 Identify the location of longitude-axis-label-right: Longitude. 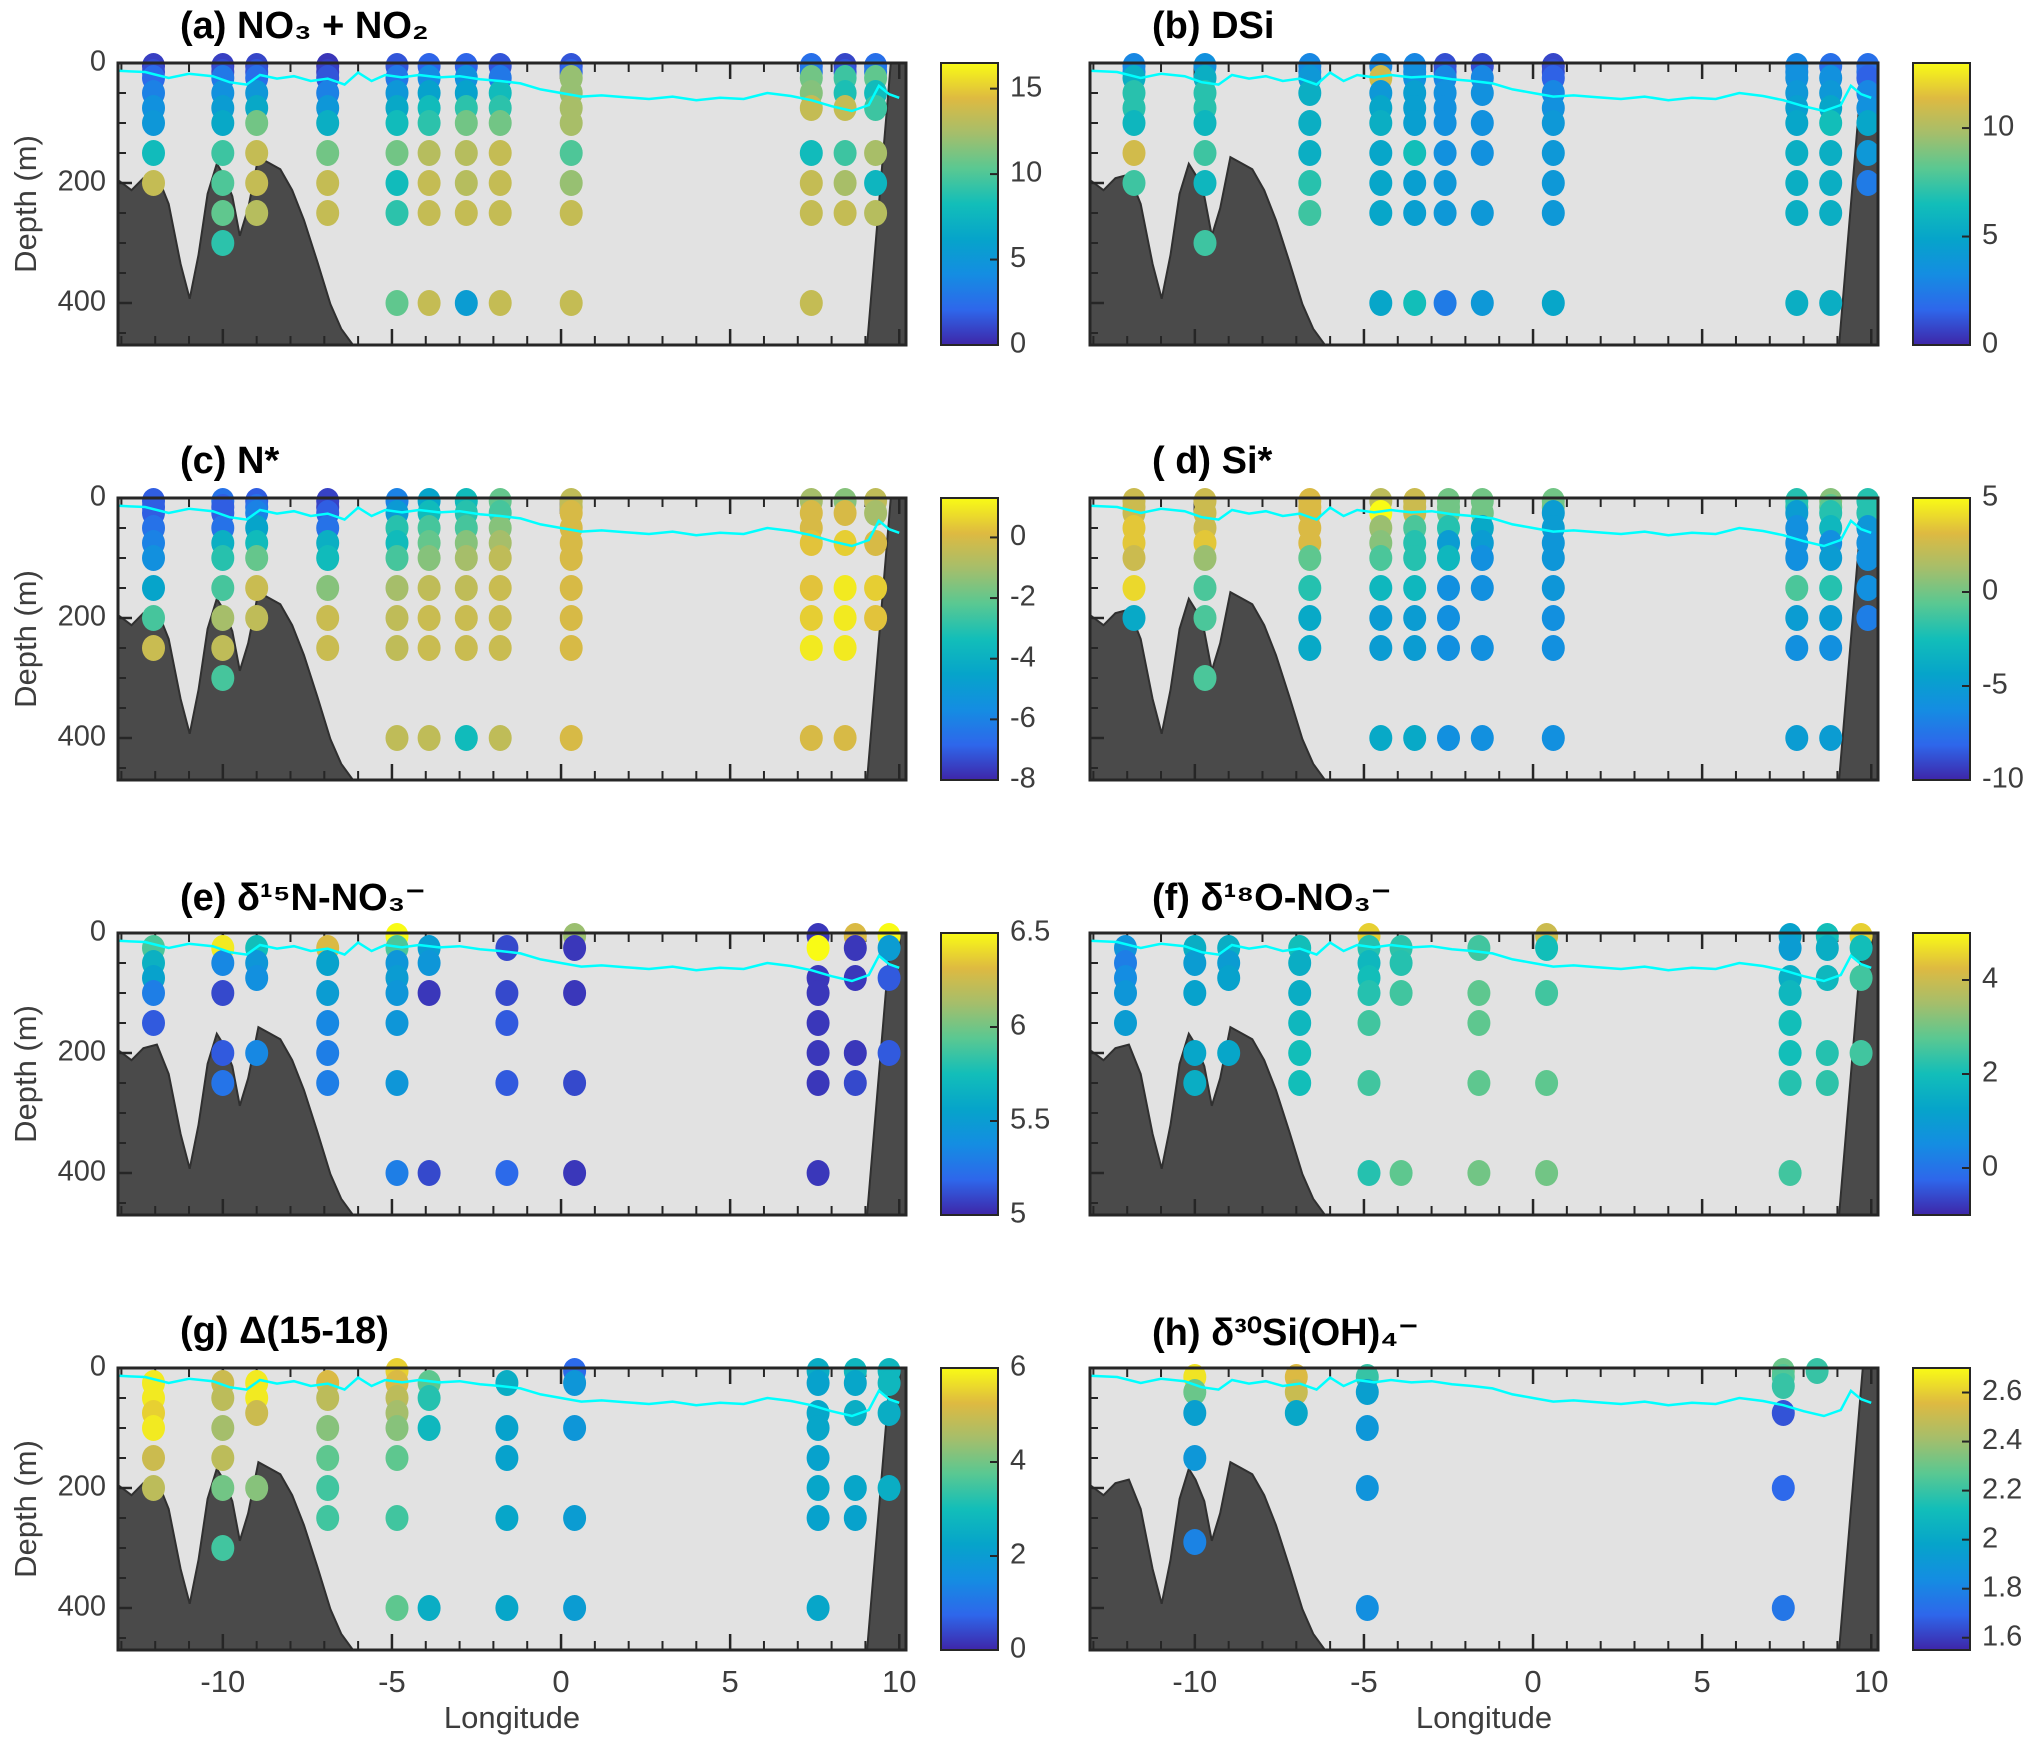
(1484, 1717).